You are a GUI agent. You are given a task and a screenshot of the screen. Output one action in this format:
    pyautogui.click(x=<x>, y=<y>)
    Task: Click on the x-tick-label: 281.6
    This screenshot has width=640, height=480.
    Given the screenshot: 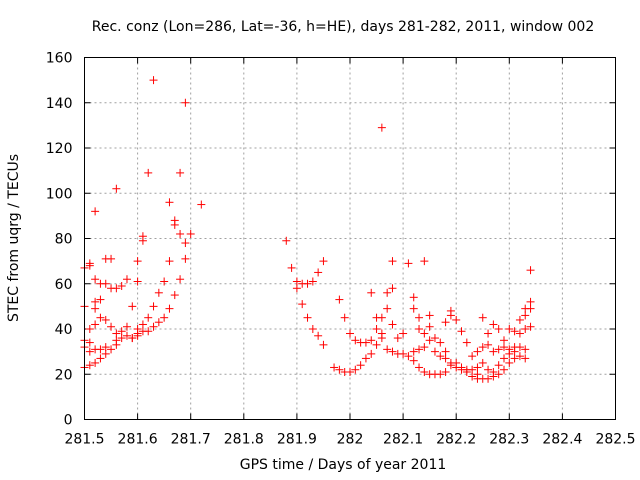 What is the action you would take?
    pyautogui.click(x=138, y=440)
    